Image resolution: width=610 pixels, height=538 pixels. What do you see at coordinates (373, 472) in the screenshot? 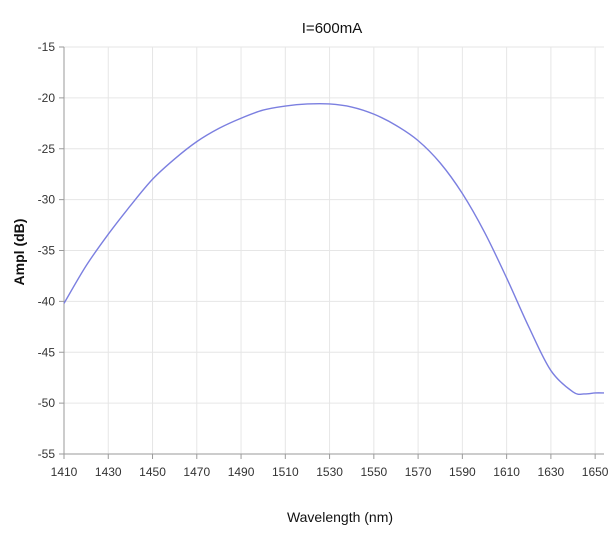
I see `x-tick-label: 1550` at bounding box center [373, 472].